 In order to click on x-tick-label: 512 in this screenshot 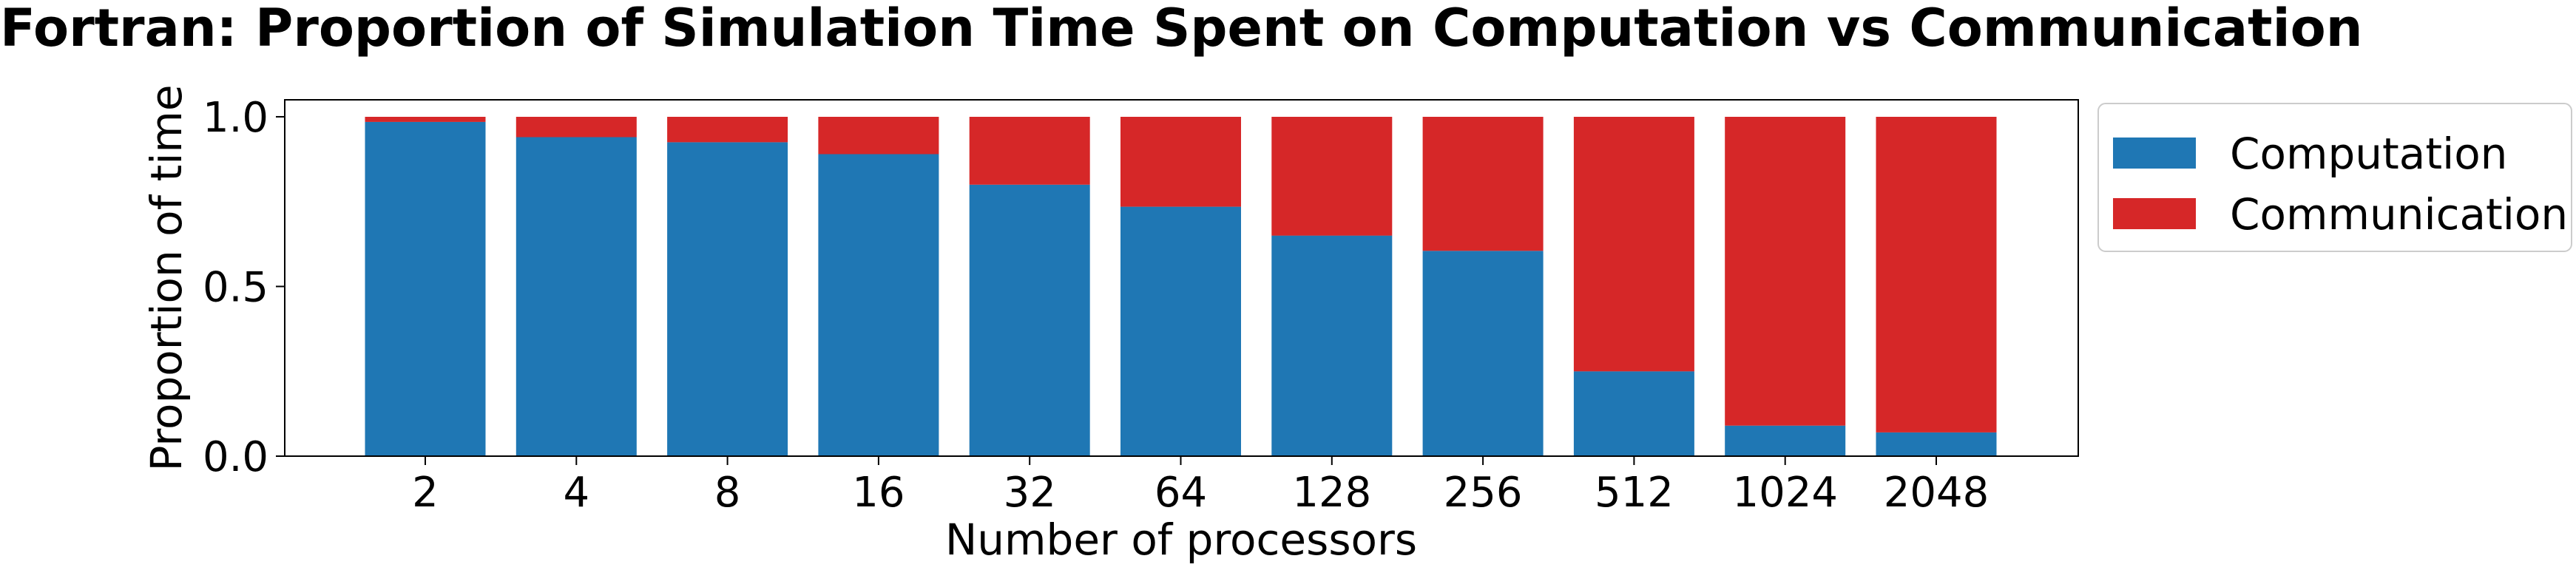, I will do `click(1634, 493)`.